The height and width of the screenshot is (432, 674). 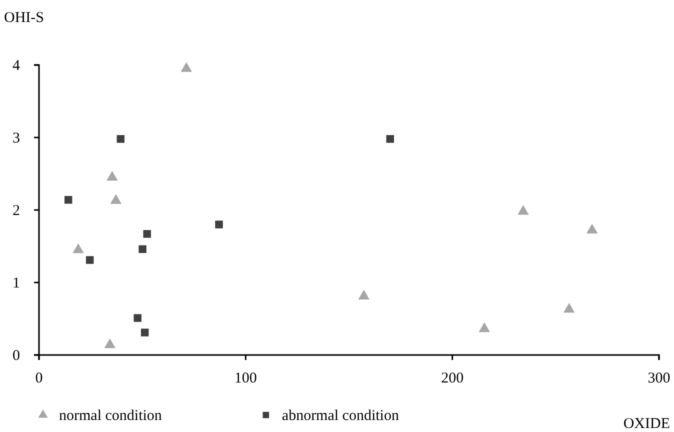 I want to click on legend-label: abnormal condition, so click(x=341, y=416).